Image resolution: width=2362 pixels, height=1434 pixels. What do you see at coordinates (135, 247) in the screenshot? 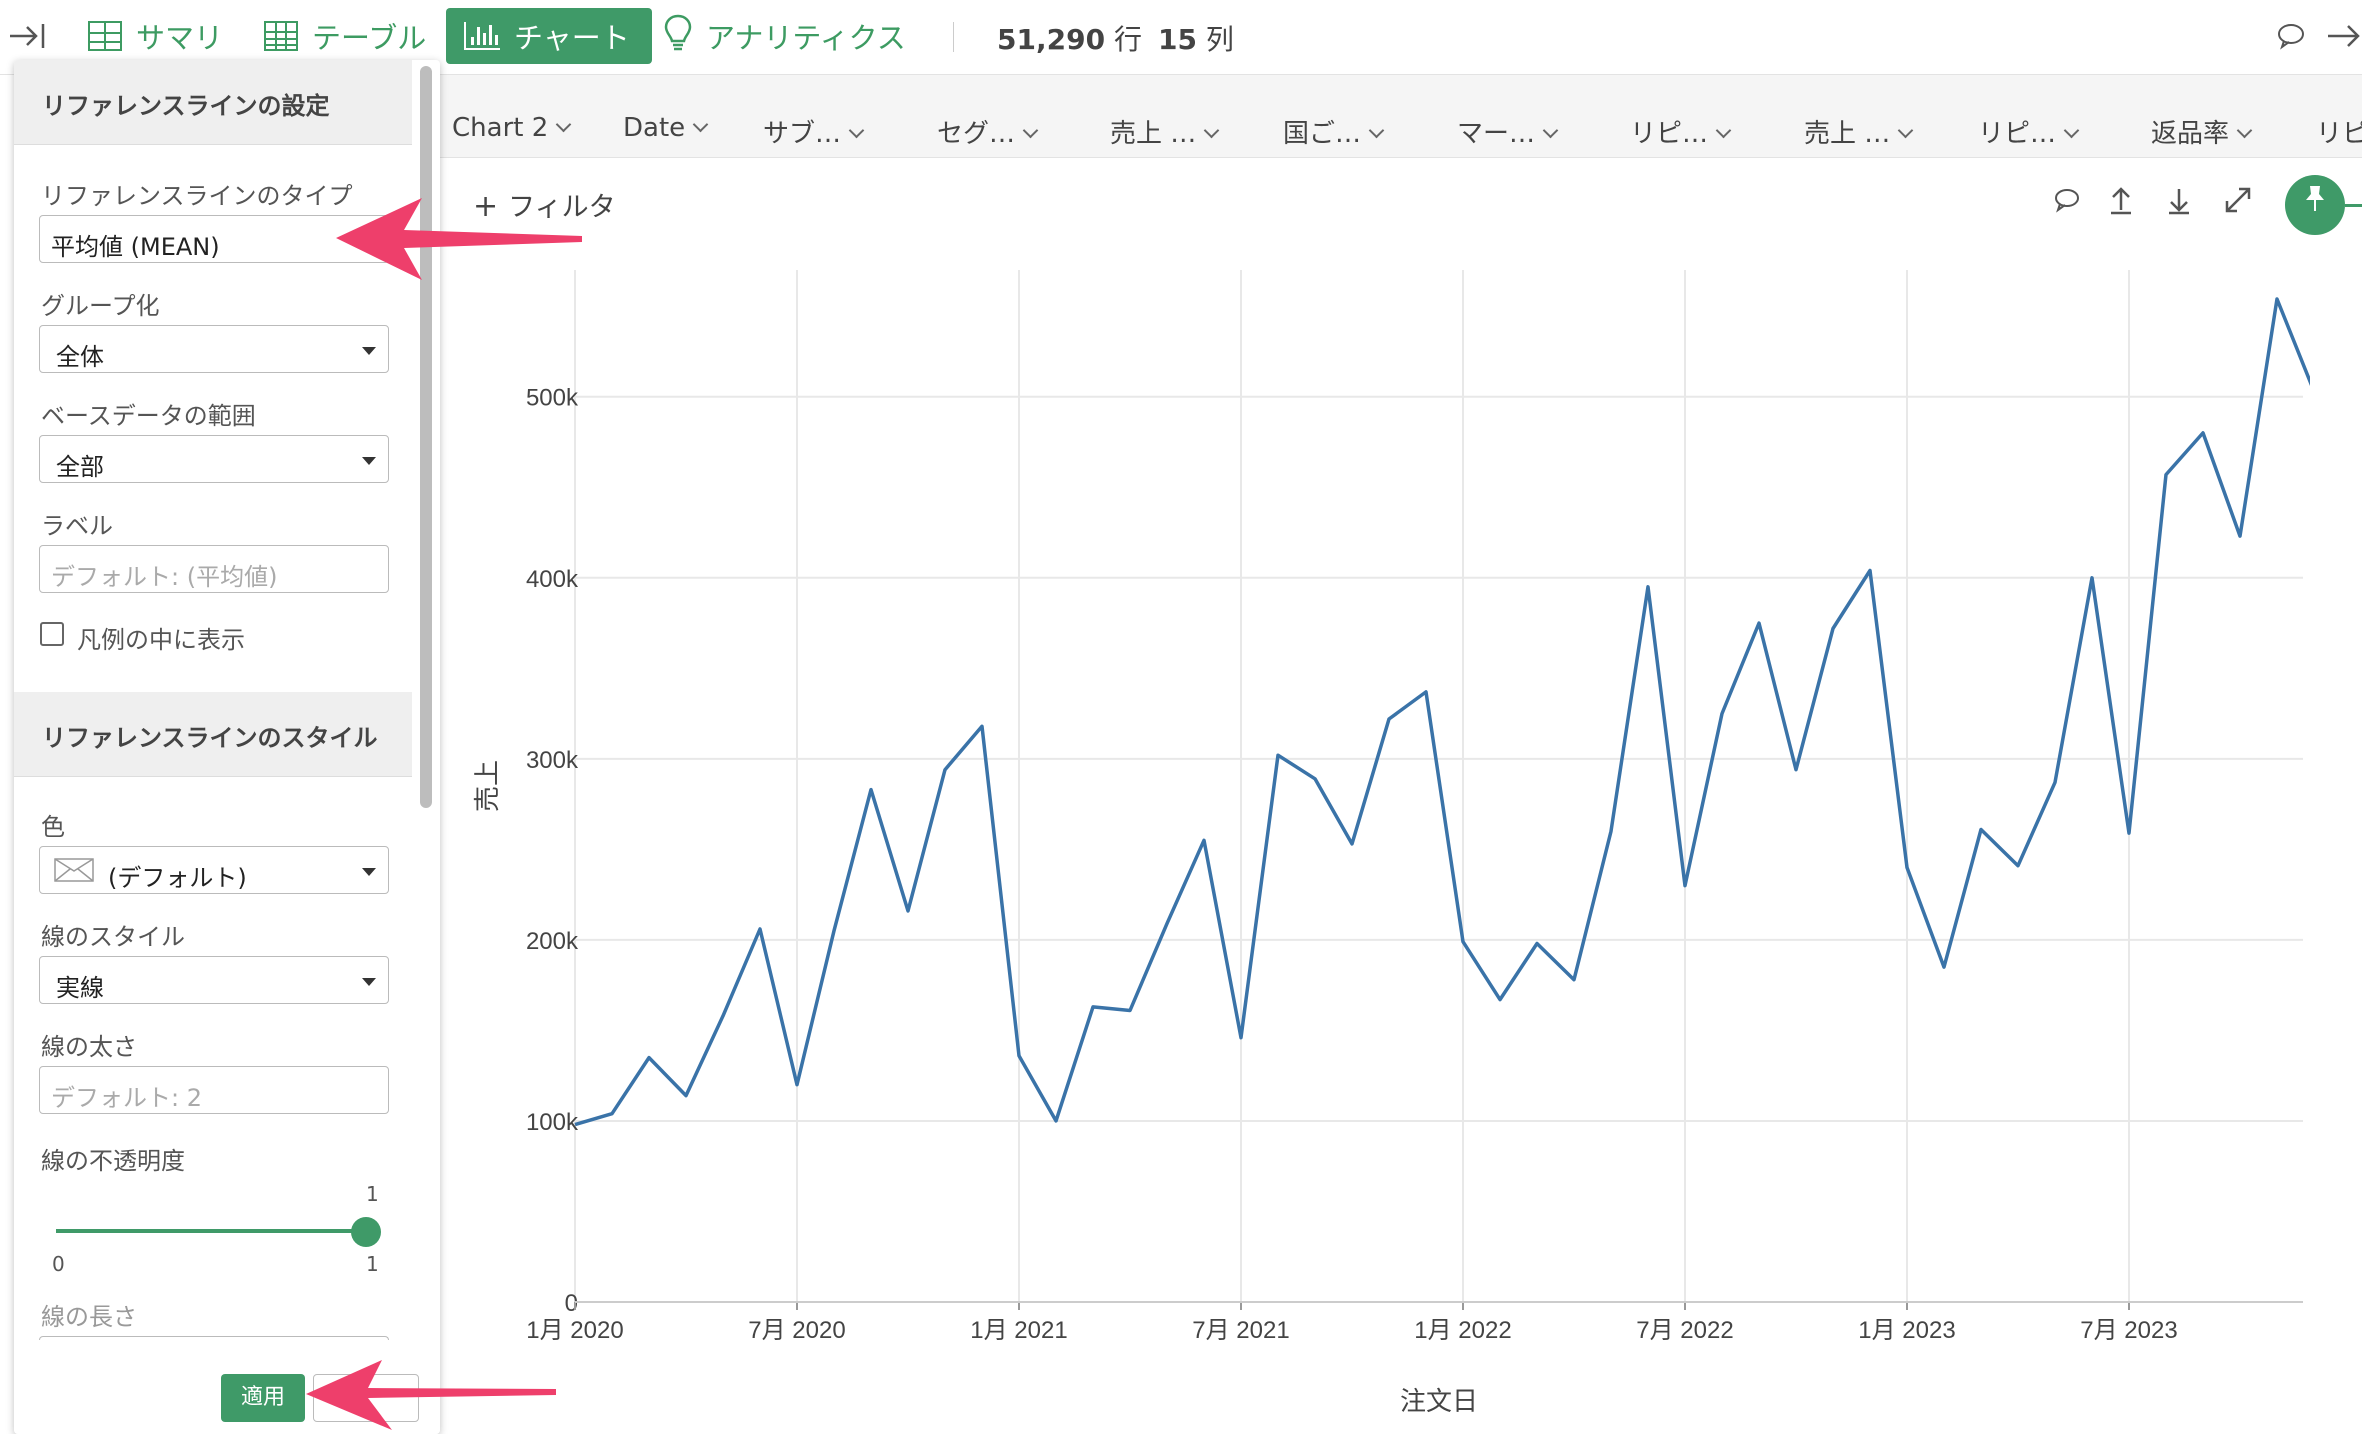
I see `type-select-value: 平均値 (MEAN)` at bounding box center [135, 247].